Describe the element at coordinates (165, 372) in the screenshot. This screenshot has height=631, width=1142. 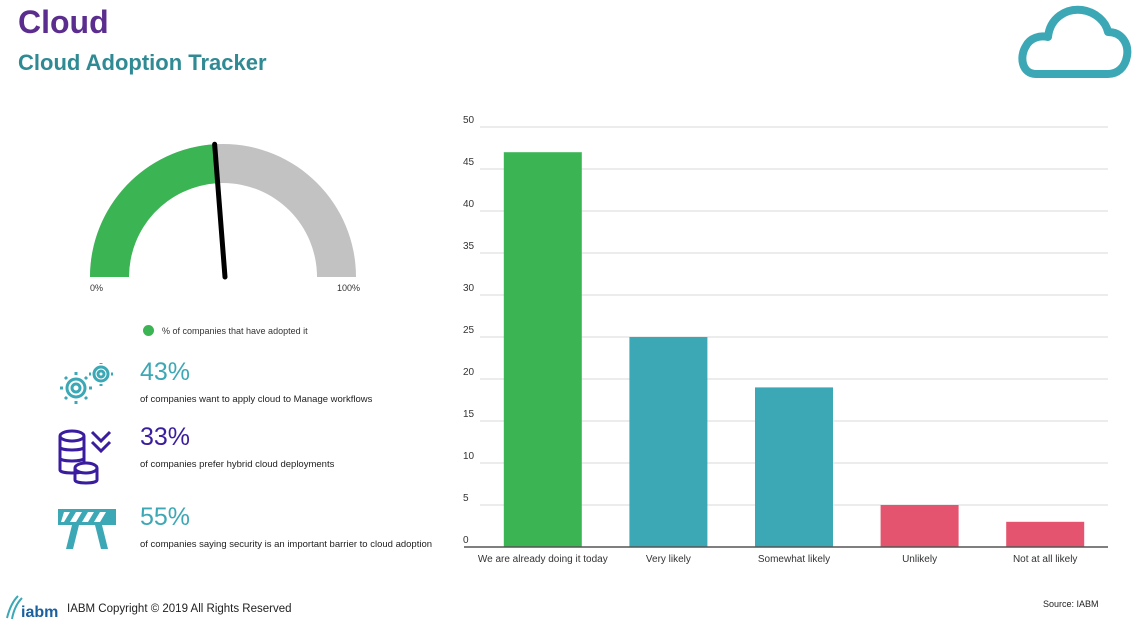
I see `stat-value-workflows: 43%` at that location.